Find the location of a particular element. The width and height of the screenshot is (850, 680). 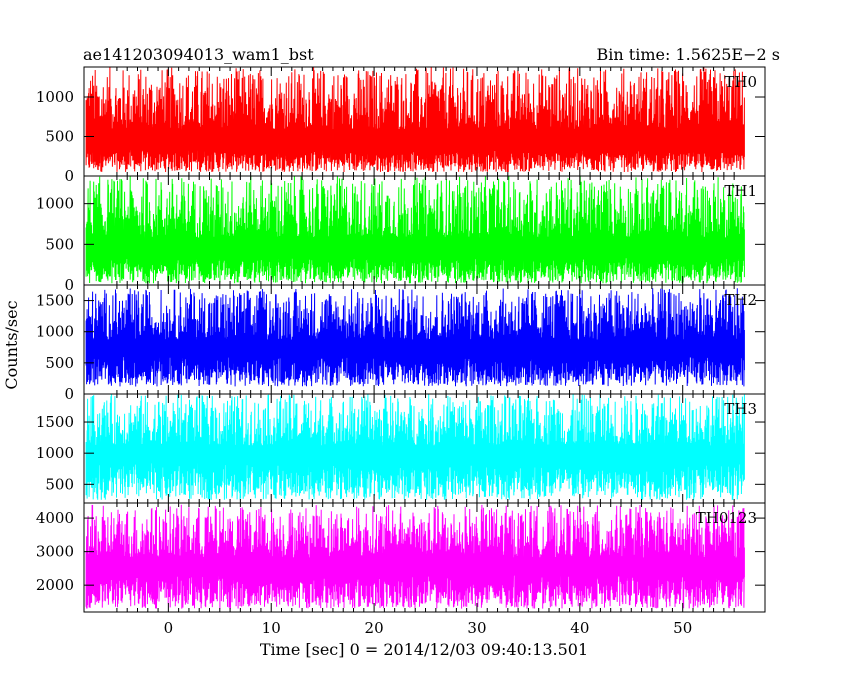

x-tick-label: 20 is located at coordinates (374, 628).